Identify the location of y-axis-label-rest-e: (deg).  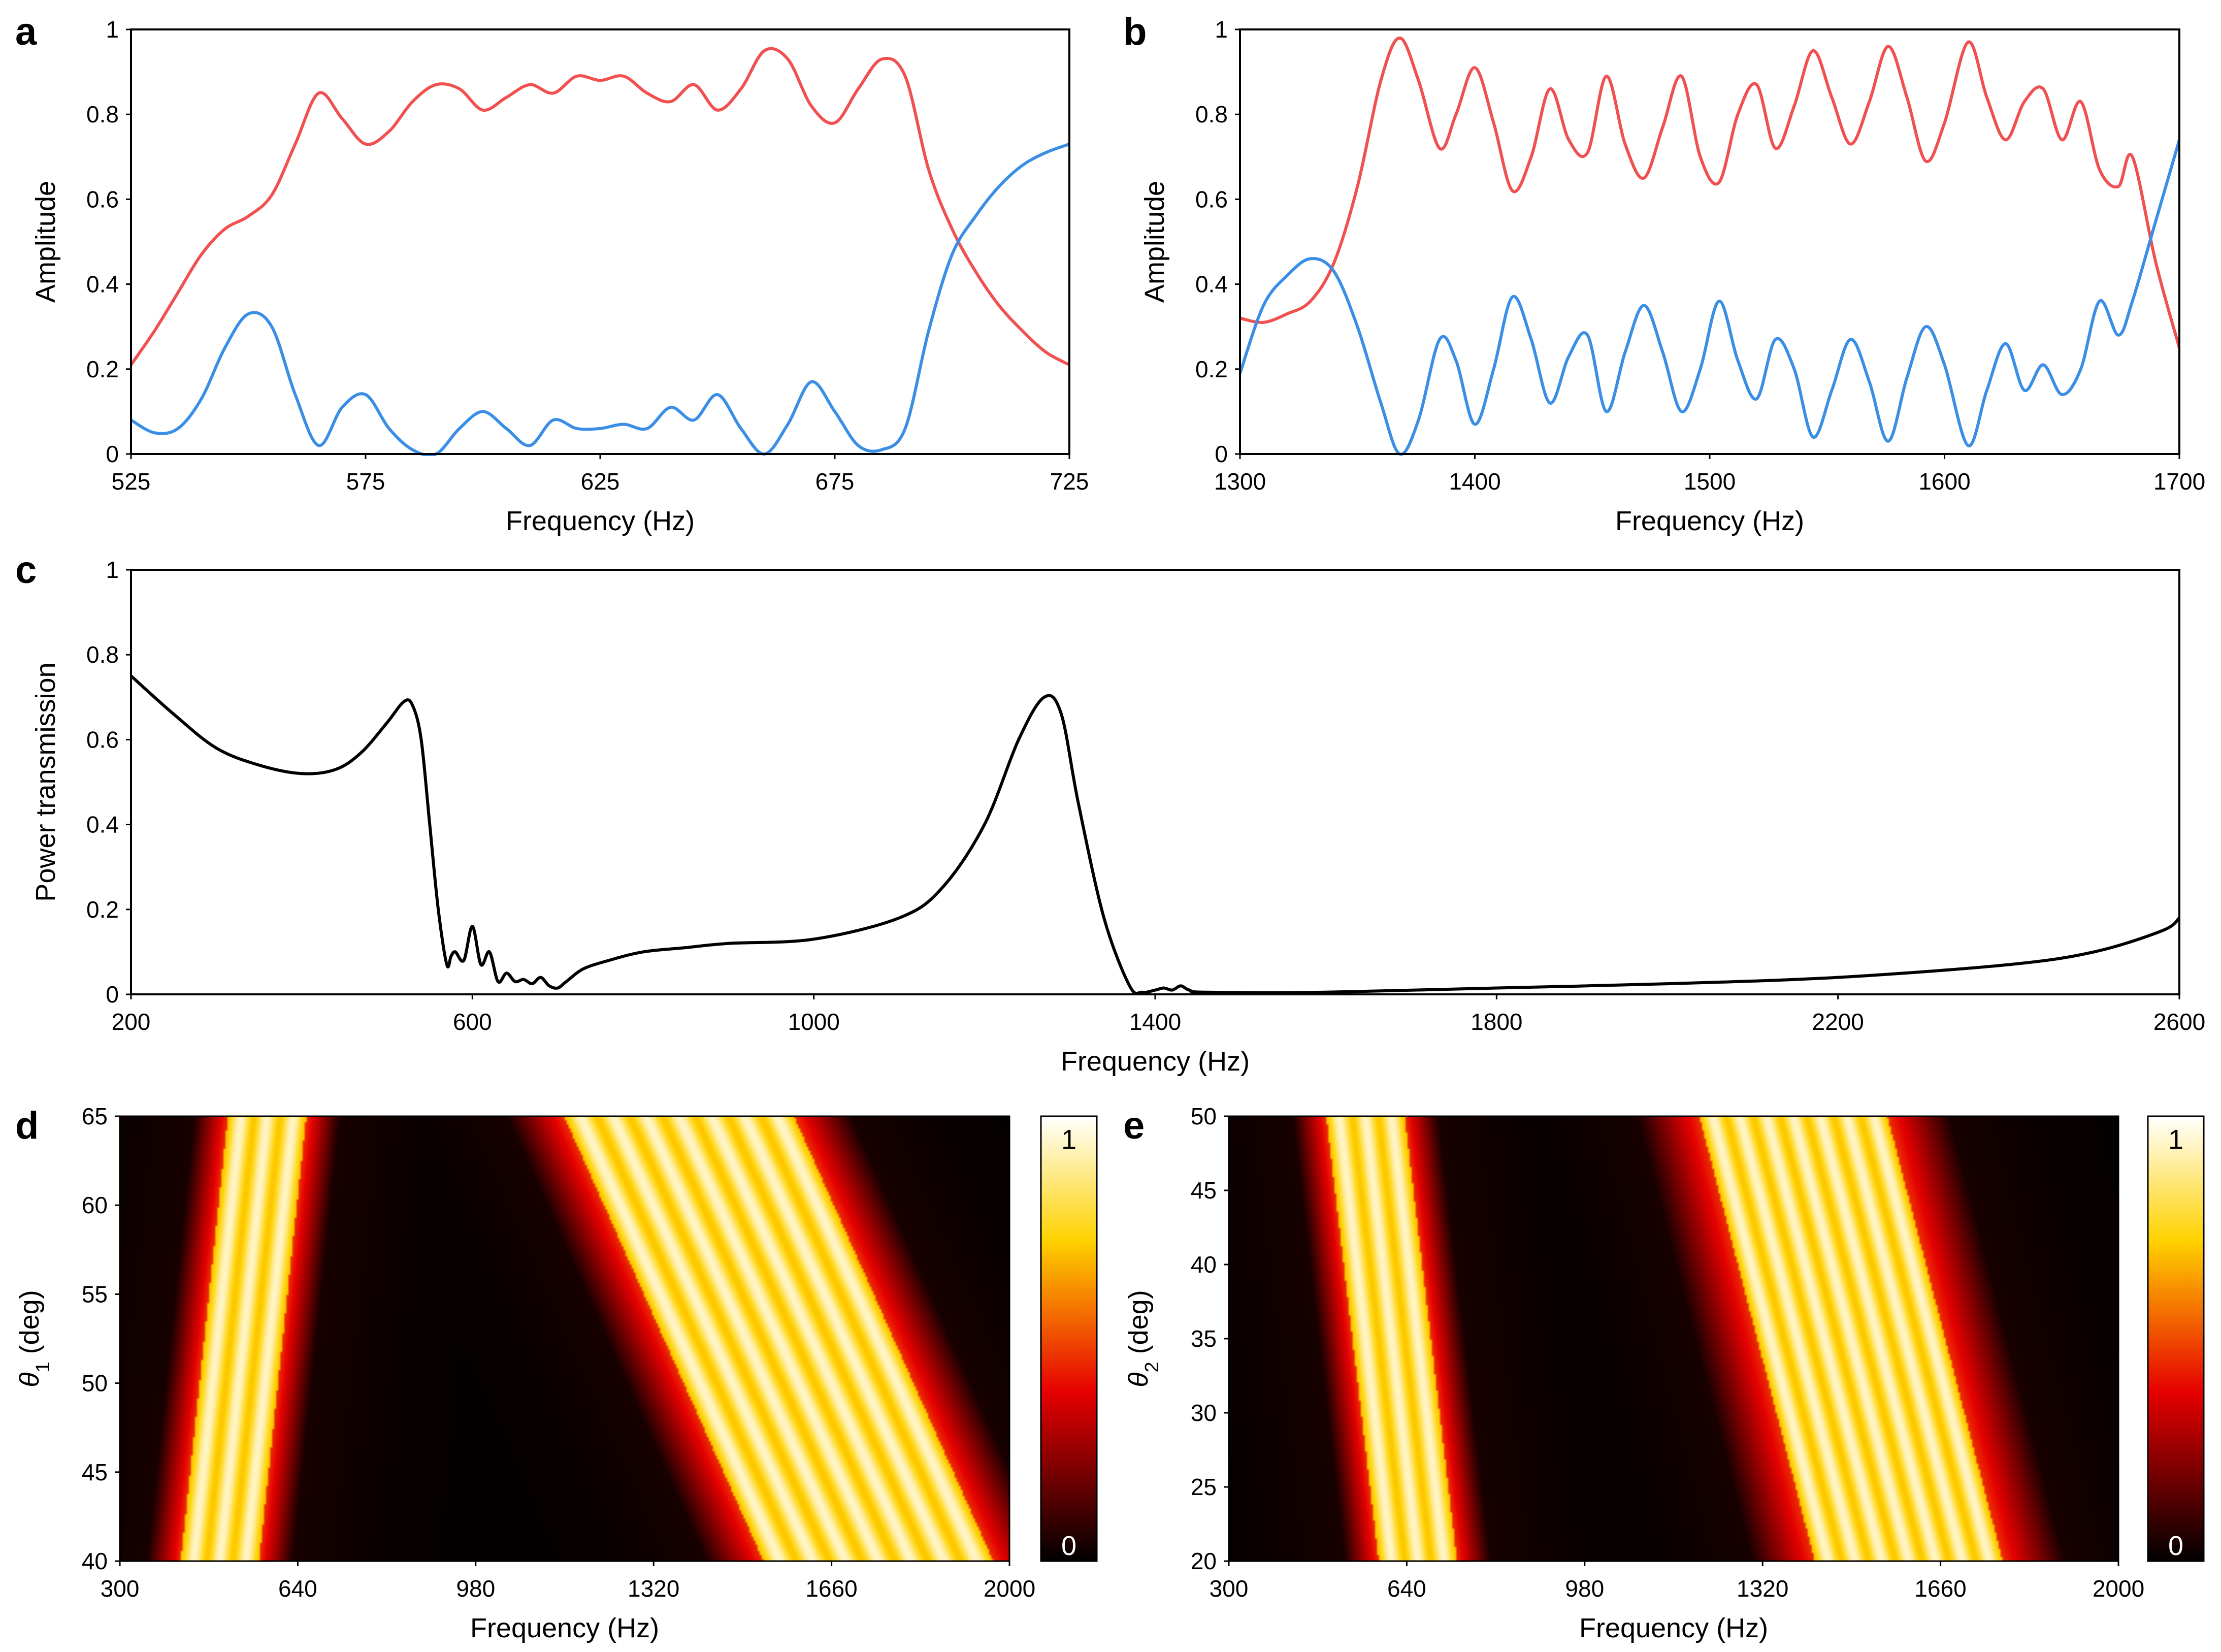
(1138, 1326).